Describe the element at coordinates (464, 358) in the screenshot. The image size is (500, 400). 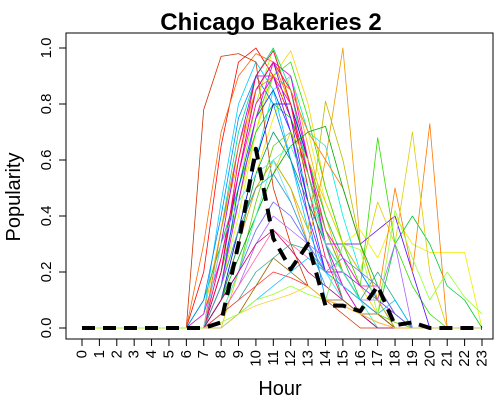
I see `x-tick-label: 22` at that location.